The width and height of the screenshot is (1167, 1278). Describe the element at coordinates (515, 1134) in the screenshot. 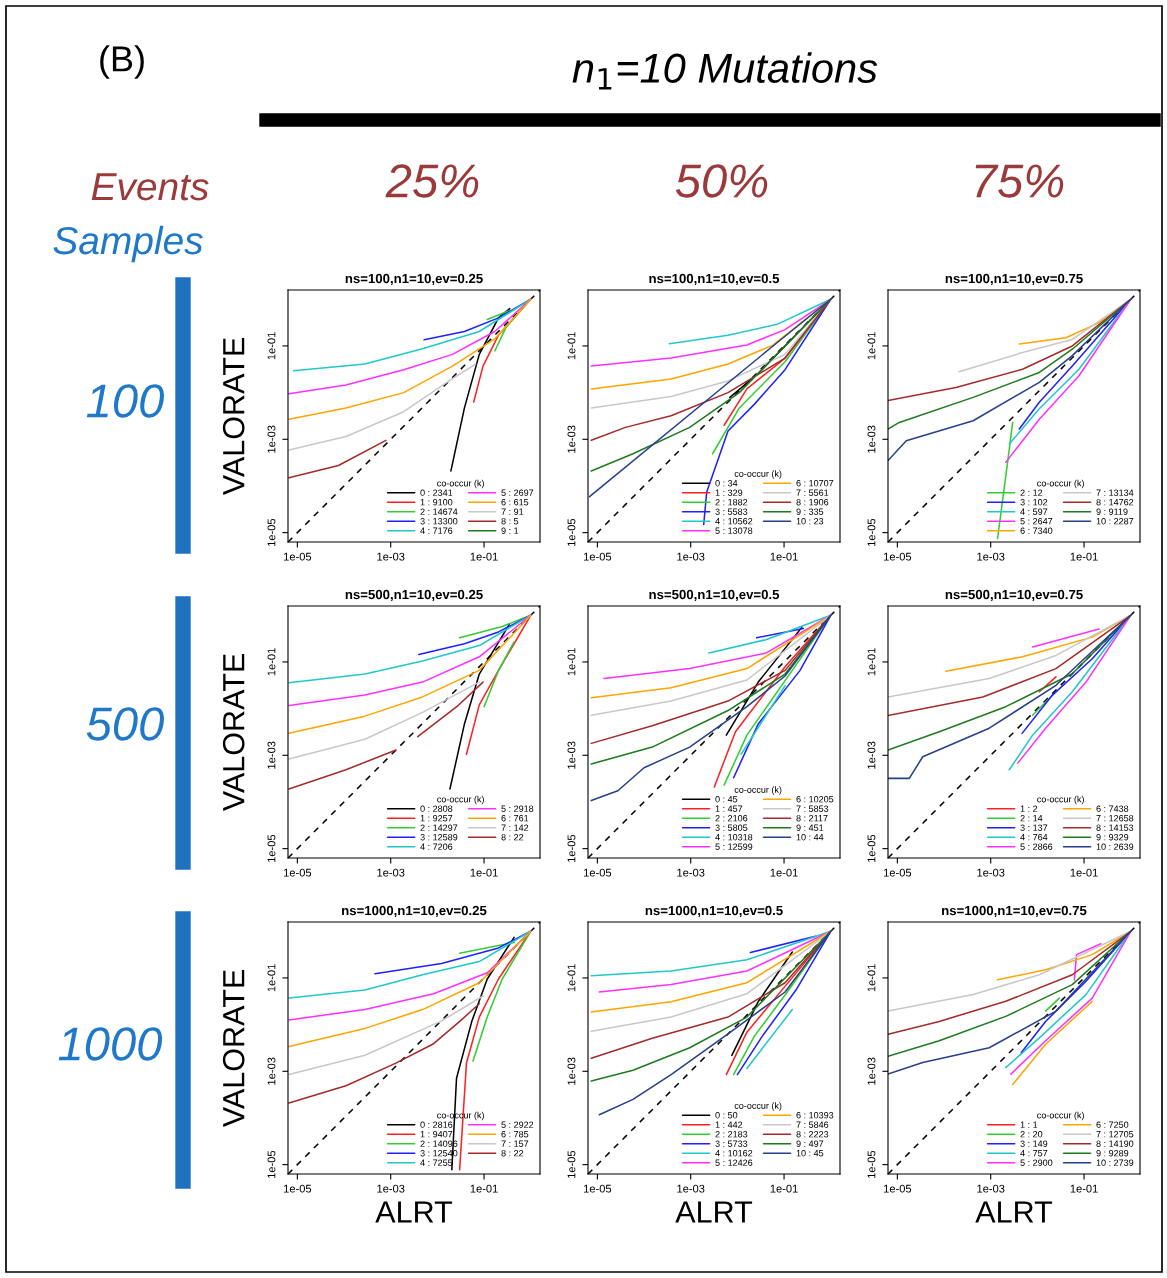

I see `legend-label: 6 : 785` at that location.